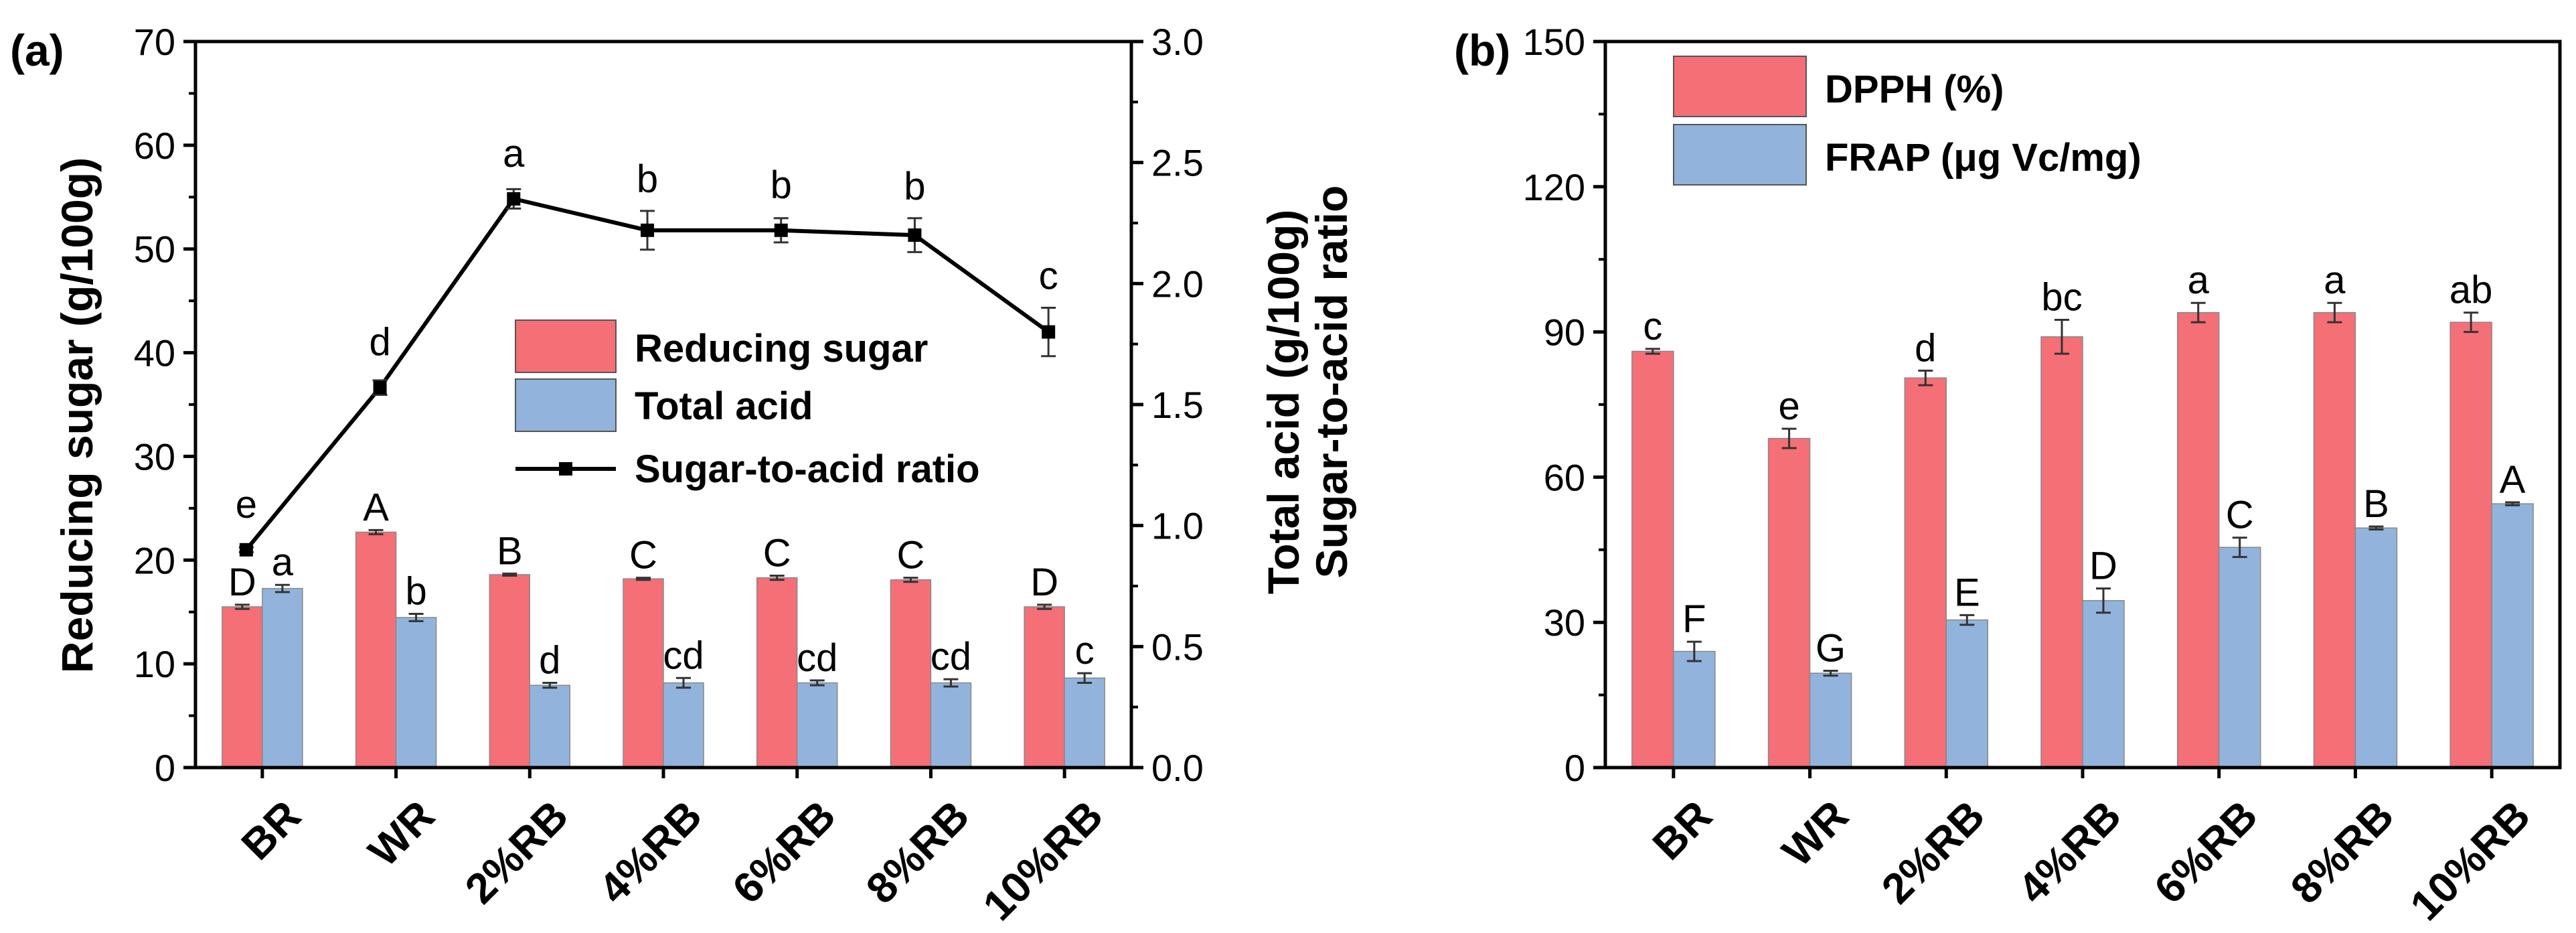 Image resolution: width=2576 pixels, height=933 pixels. What do you see at coordinates (915, 235) in the screenshot?
I see `point-sugar-to-acid-8-rb` at bounding box center [915, 235].